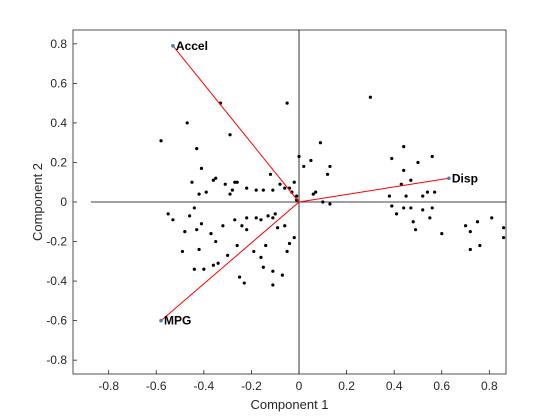 The height and width of the screenshot is (420, 560). What do you see at coordinates (177, 321) in the screenshot?
I see `vector-label-mpg: MPG` at bounding box center [177, 321].